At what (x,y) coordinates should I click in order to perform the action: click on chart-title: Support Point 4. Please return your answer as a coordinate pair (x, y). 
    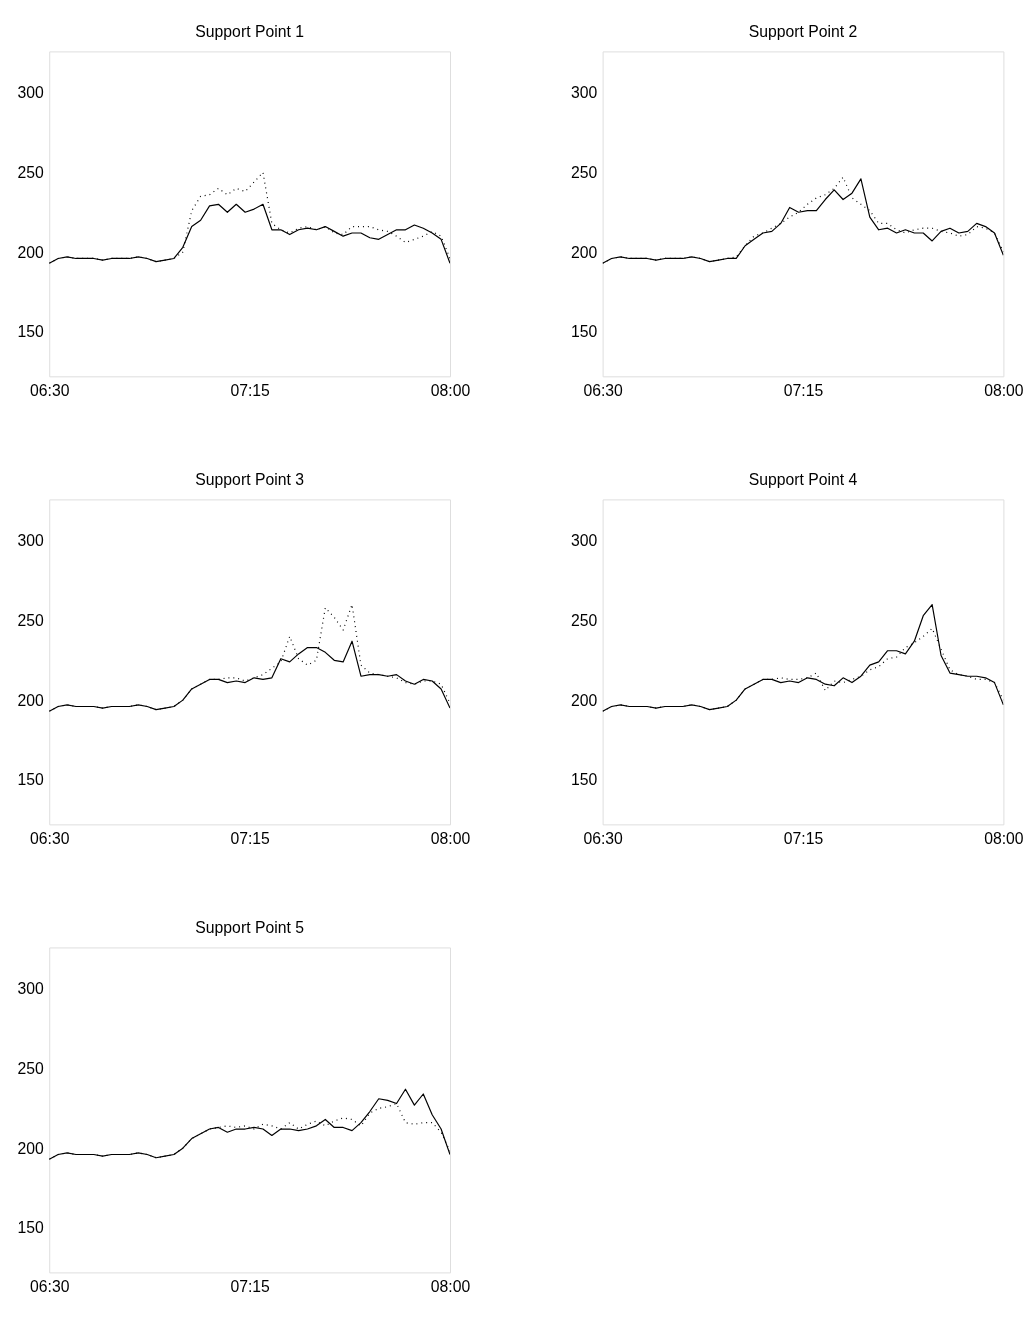
    Looking at the image, I should click on (803, 479).